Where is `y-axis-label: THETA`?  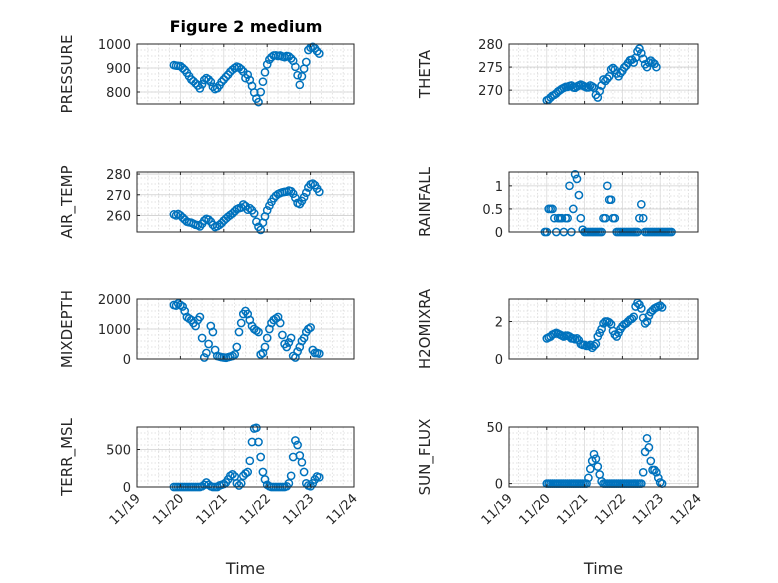
y-axis-label: THETA is located at coordinates (425, 74).